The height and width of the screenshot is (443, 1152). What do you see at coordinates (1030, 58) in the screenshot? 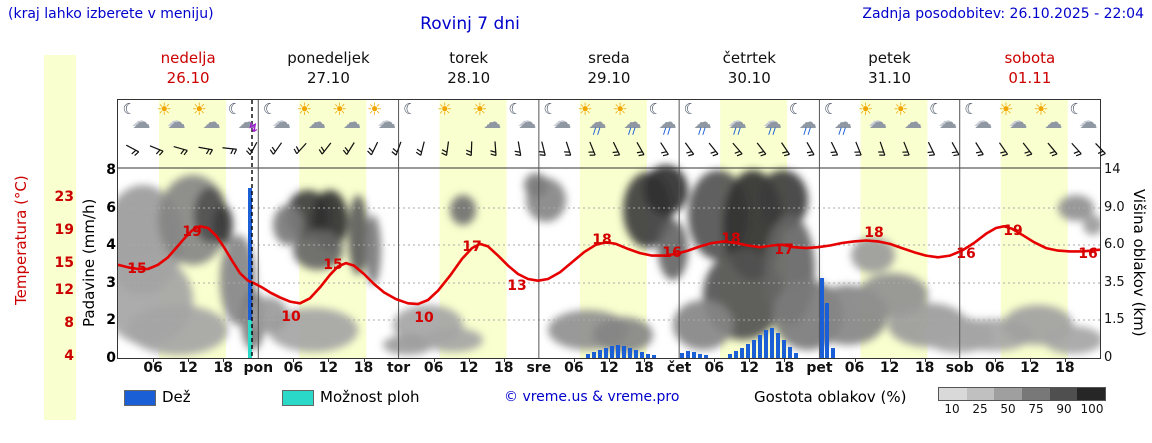
I see `day-name: sobota` at bounding box center [1030, 58].